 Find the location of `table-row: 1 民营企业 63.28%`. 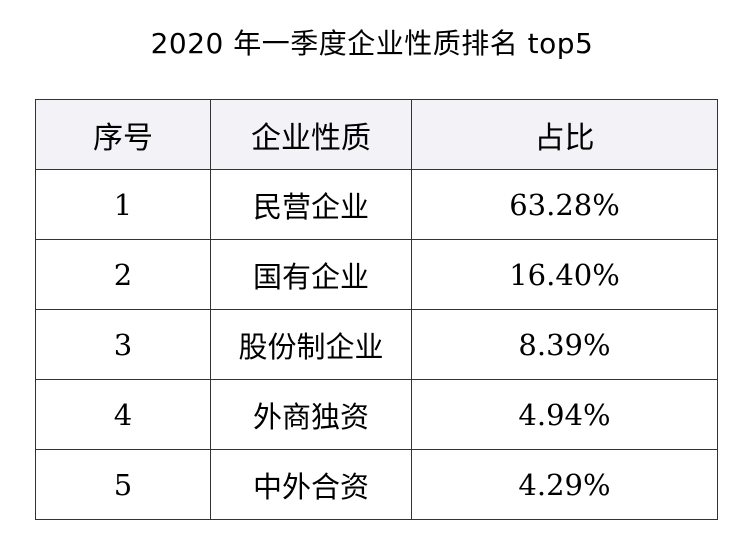

table-row: 1 民营企业 63.28% is located at coordinates (376, 204).